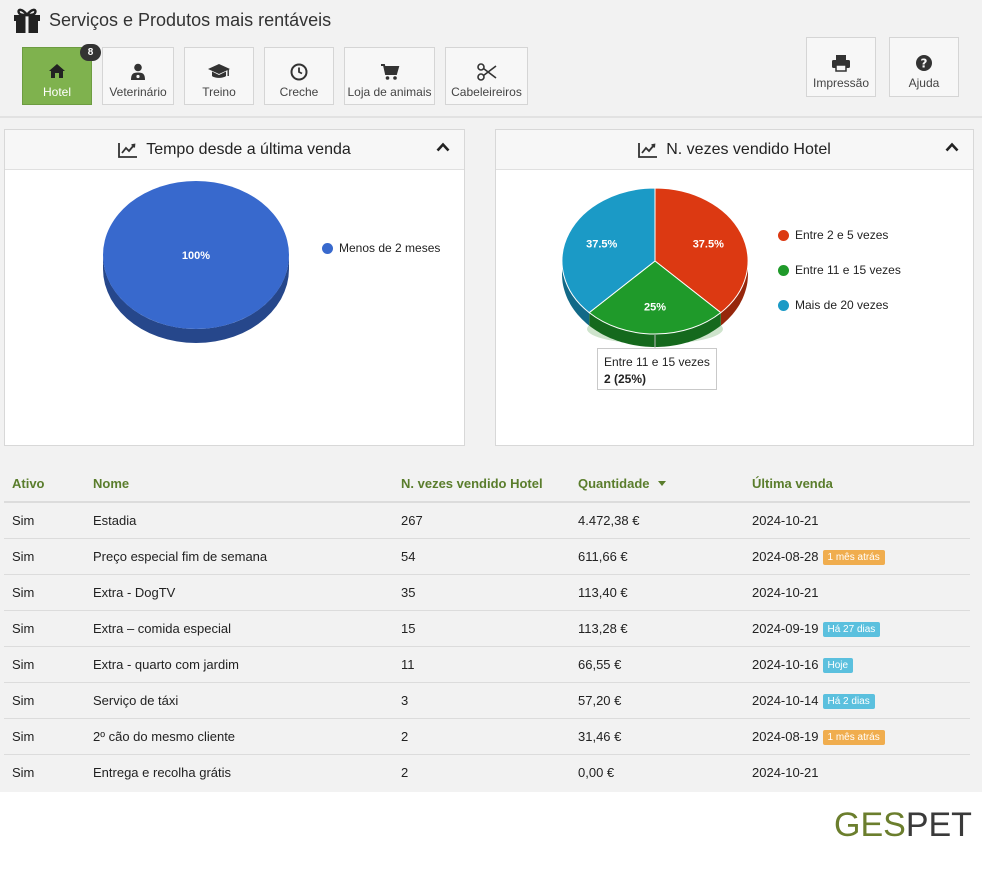 The width and height of the screenshot is (982, 872). I want to click on help-button: ? Ajuda, so click(924, 67).